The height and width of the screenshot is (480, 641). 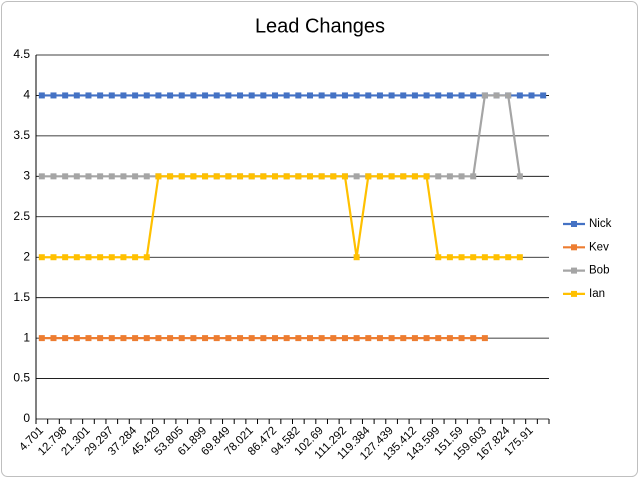 I want to click on y-tick-label: 3.5, so click(x=21, y=135).